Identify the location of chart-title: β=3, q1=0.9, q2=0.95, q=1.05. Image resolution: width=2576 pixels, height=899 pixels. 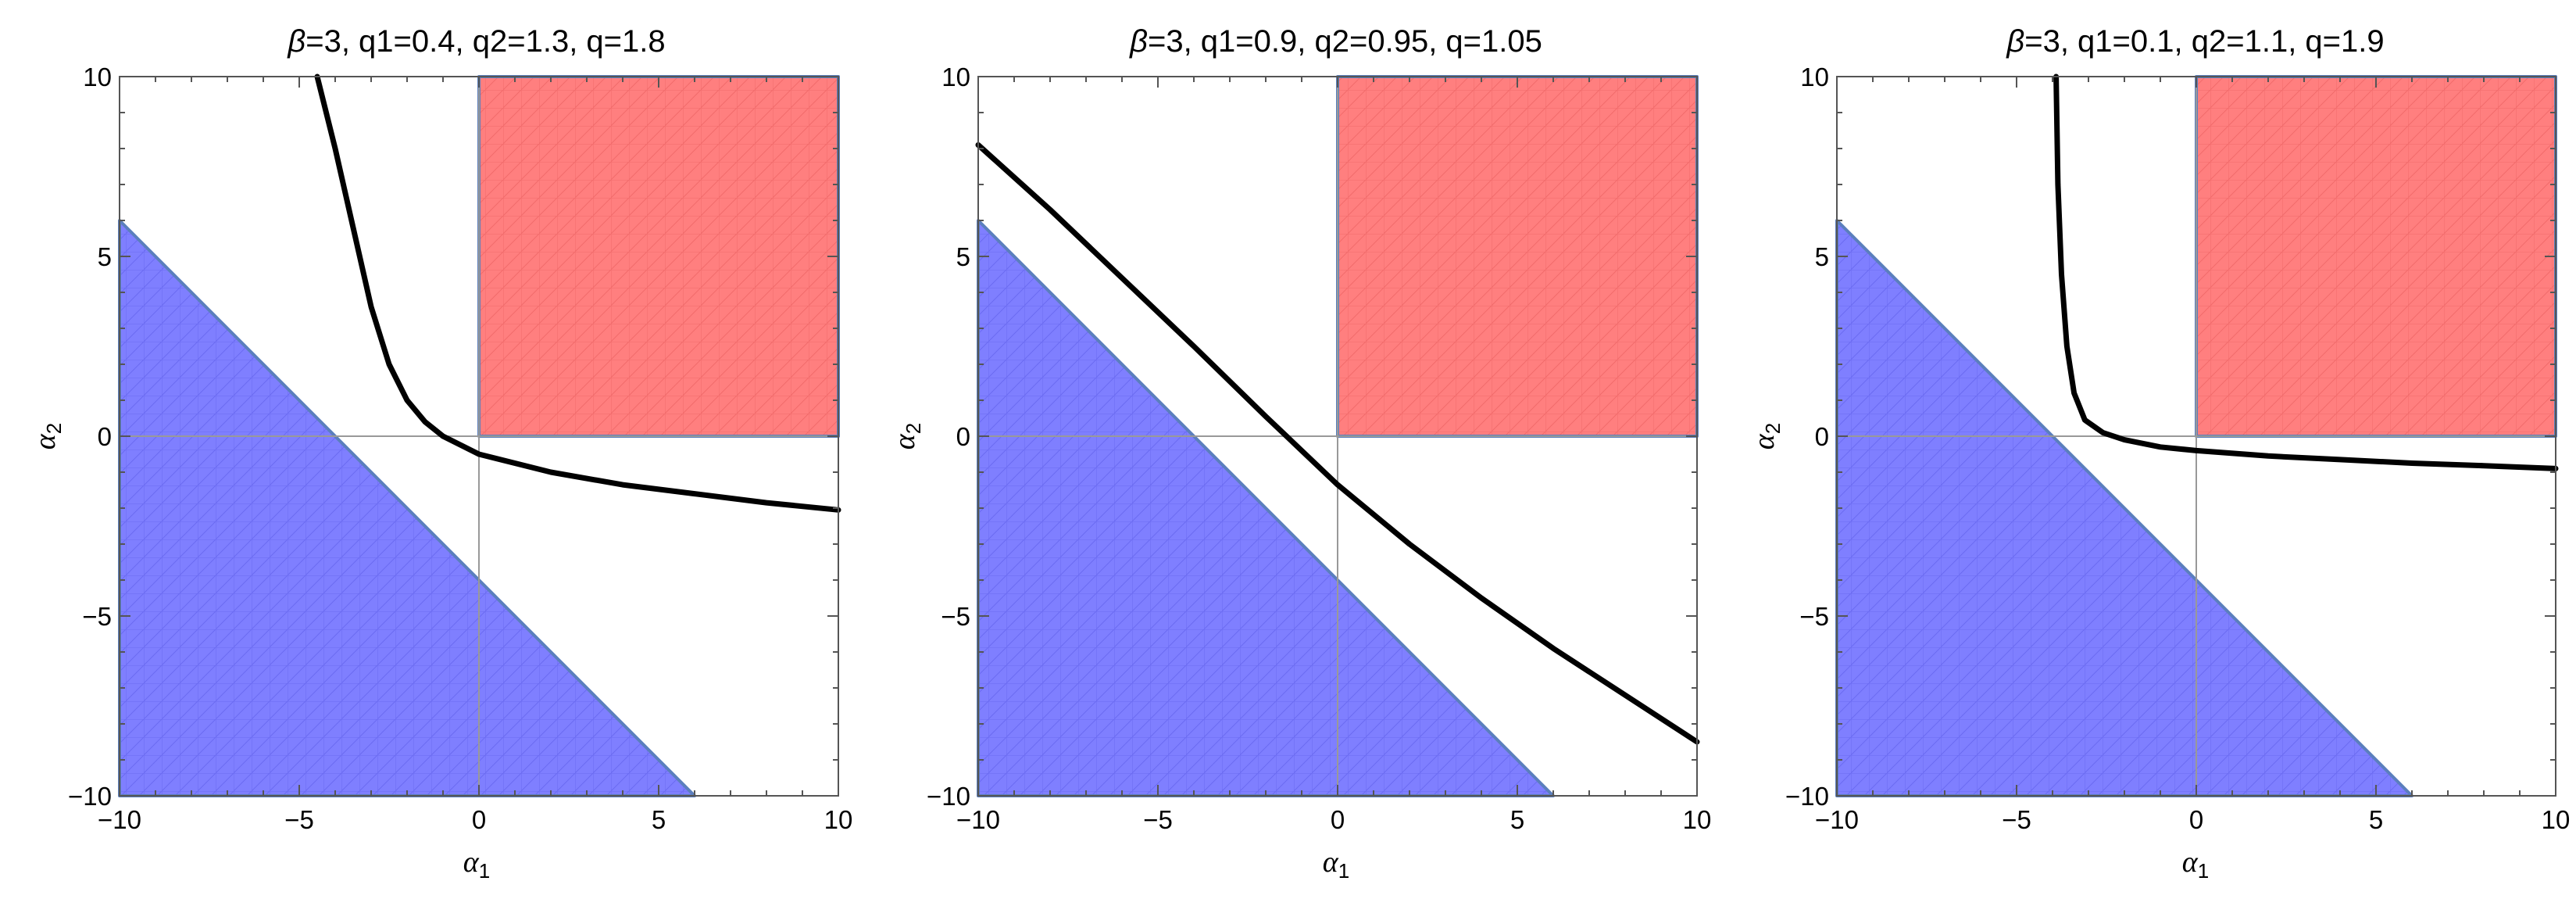
(1335, 41).